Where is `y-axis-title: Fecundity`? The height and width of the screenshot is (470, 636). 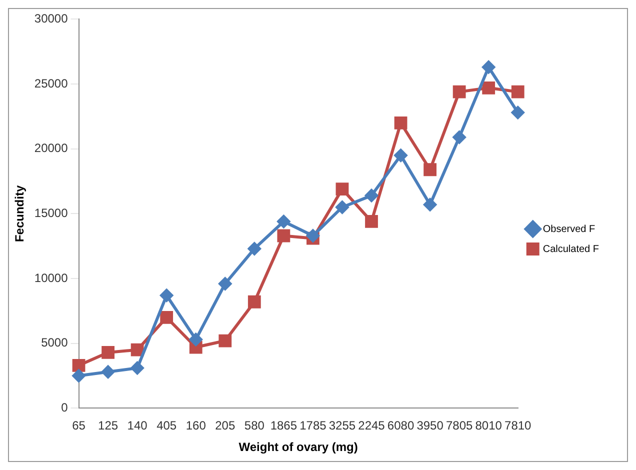 y-axis-title: Fecundity is located at coordinates (19, 213).